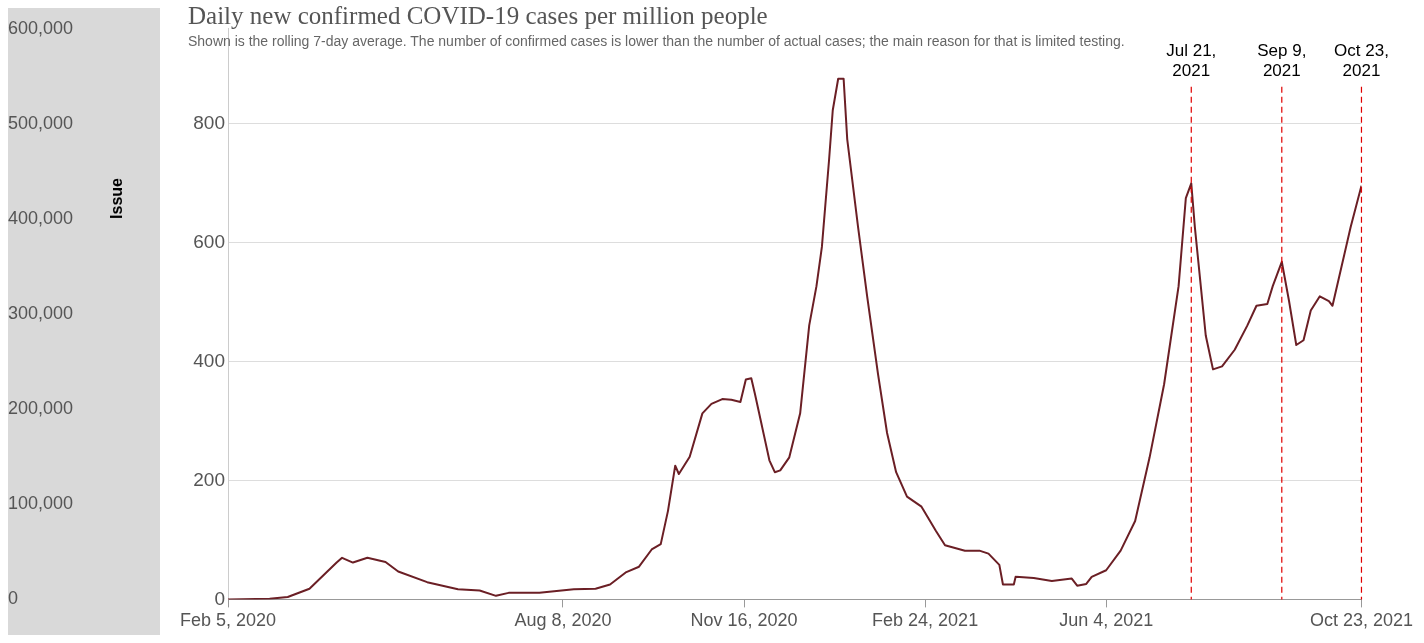 The width and height of the screenshot is (1424, 643). What do you see at coordinates (41, 313) in the screenshot?
I see `y2-tick-label: 300,000` at bounding box center [41, 313].